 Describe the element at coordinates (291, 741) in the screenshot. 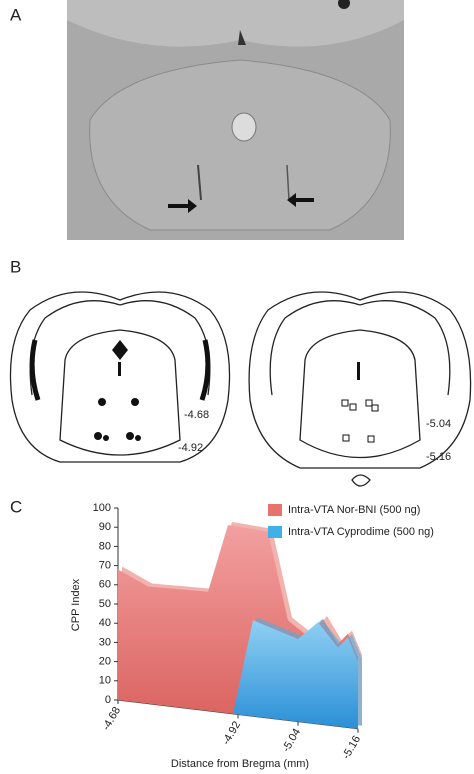

I see `x-tick-label: -5.04` at that location.